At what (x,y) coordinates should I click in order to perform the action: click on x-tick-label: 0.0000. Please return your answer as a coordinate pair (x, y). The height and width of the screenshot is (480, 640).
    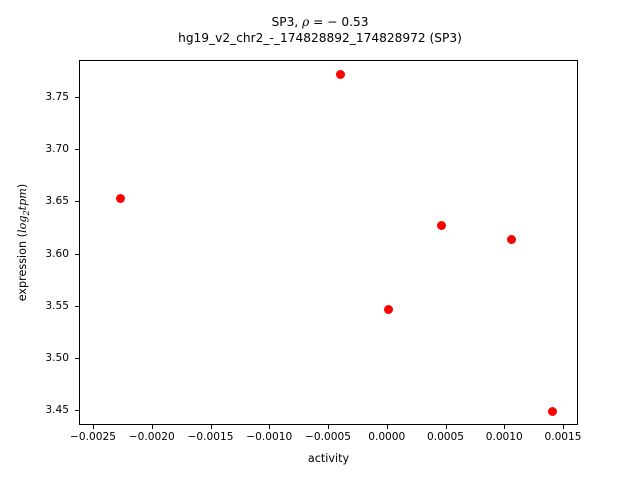
    Looking at the image, I should click on (387, 437).